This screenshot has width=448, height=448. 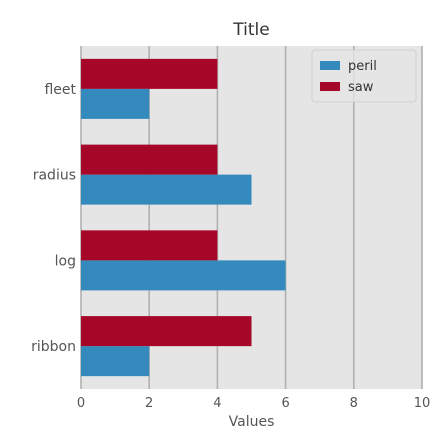 What do you see at coordinates (81, 403) in the screenshot?
I see `x-tick-label: 0` at bounding box center [81, 403].